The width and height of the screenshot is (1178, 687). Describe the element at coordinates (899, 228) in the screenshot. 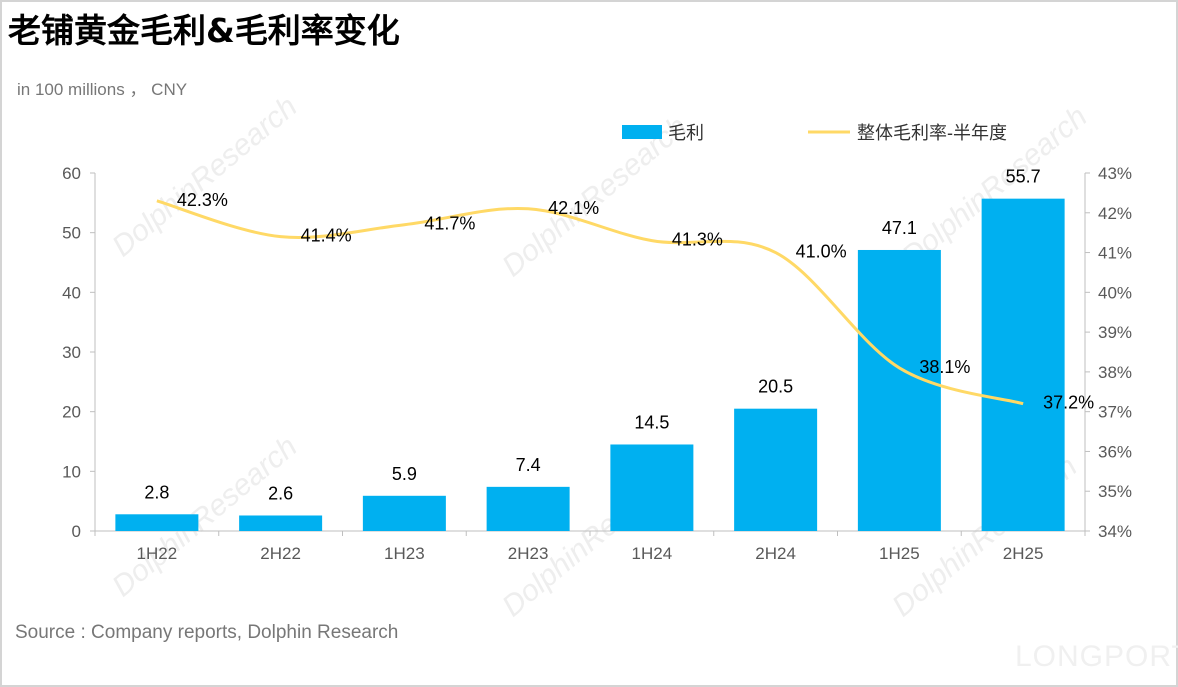

I see `bar-data-label: 47.1` at that location.